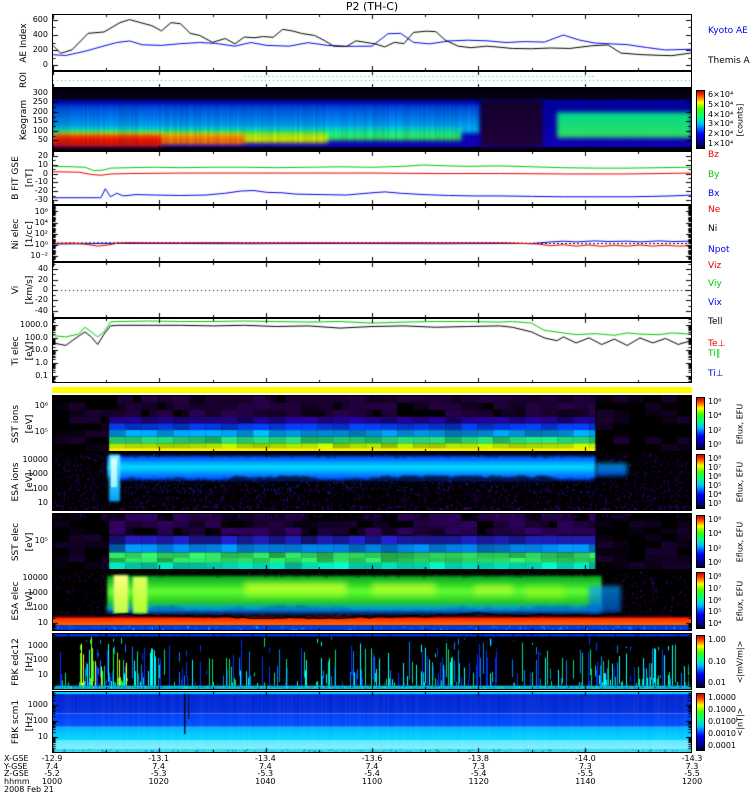  I want to click on sst-ions-cbar-unit: Eflux, EFU, so click(740, 423).